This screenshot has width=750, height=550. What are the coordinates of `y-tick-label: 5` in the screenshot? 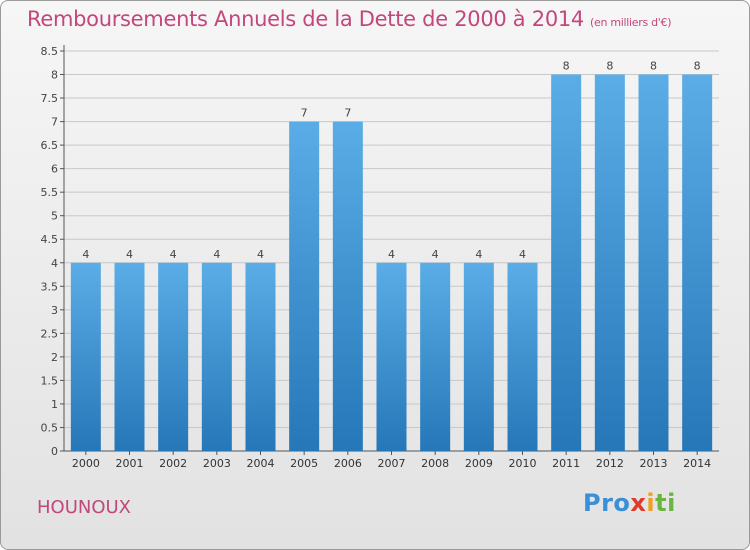 It's located at (54, 216).